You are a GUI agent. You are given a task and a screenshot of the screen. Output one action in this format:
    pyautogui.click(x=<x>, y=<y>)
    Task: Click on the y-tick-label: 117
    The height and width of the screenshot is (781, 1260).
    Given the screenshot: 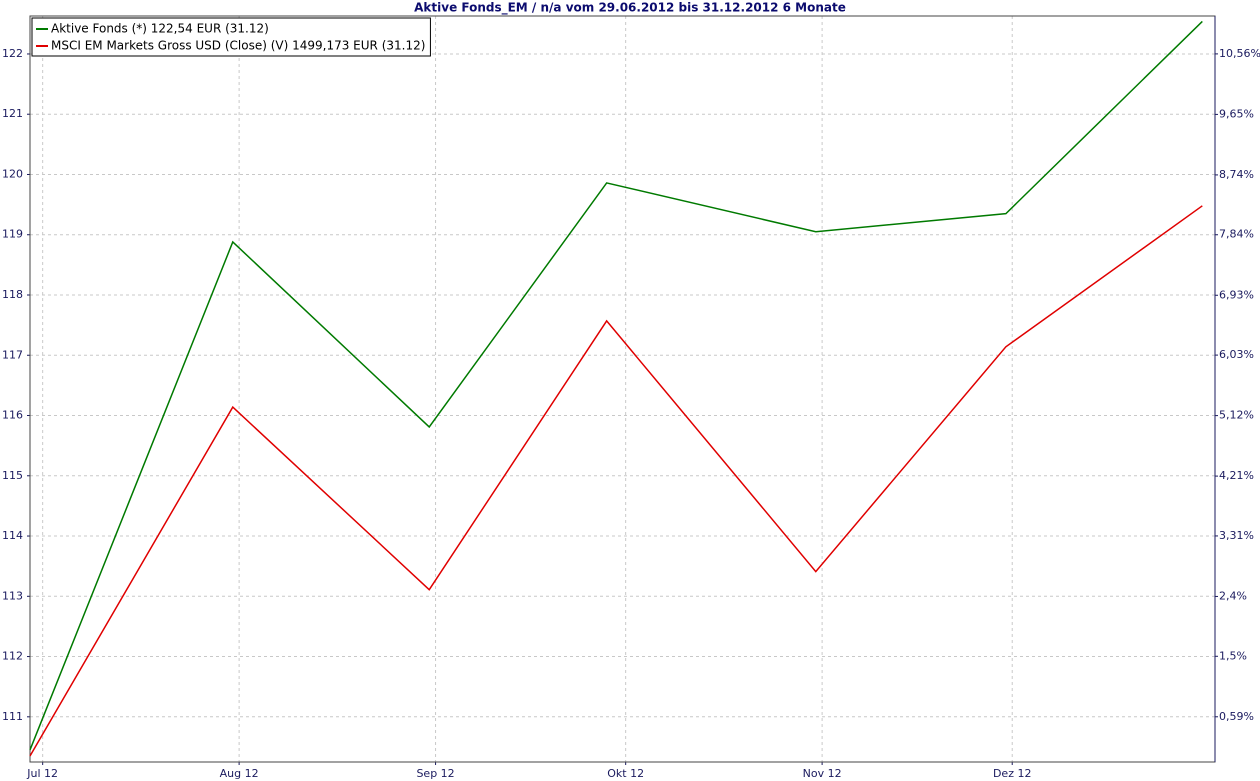 What is the action you would take?
    pyautogui.click(x=12, y=354)
    